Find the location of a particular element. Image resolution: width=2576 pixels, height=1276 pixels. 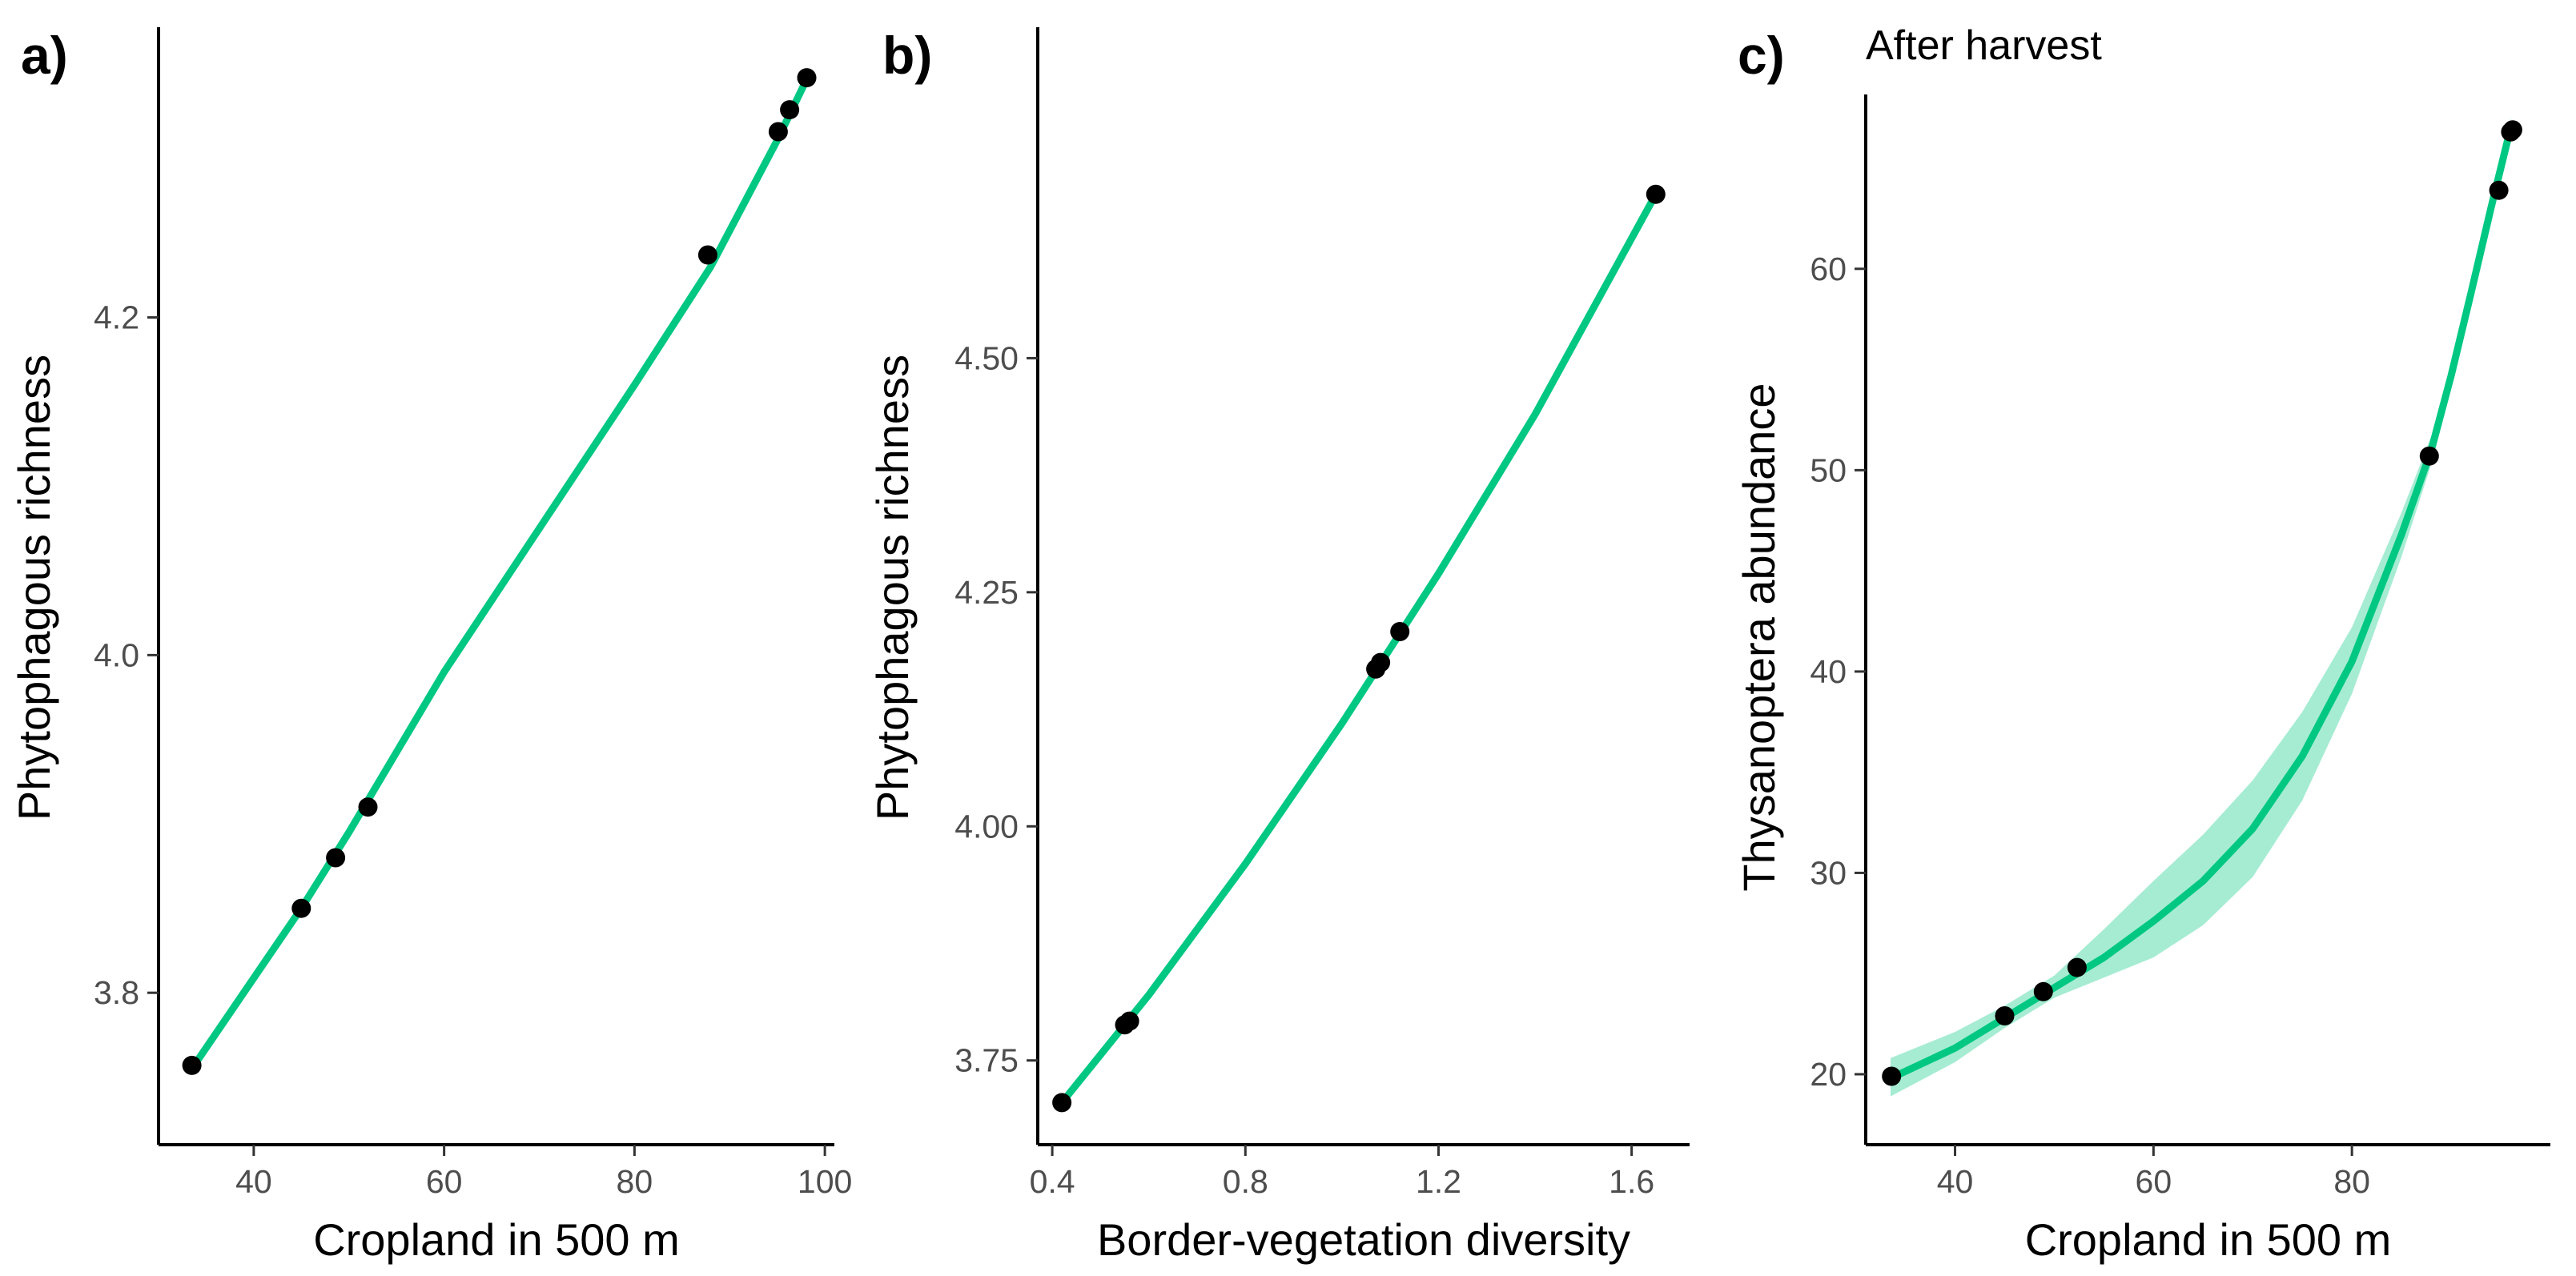

panel-label: b) is located at coordinates (907, 56).